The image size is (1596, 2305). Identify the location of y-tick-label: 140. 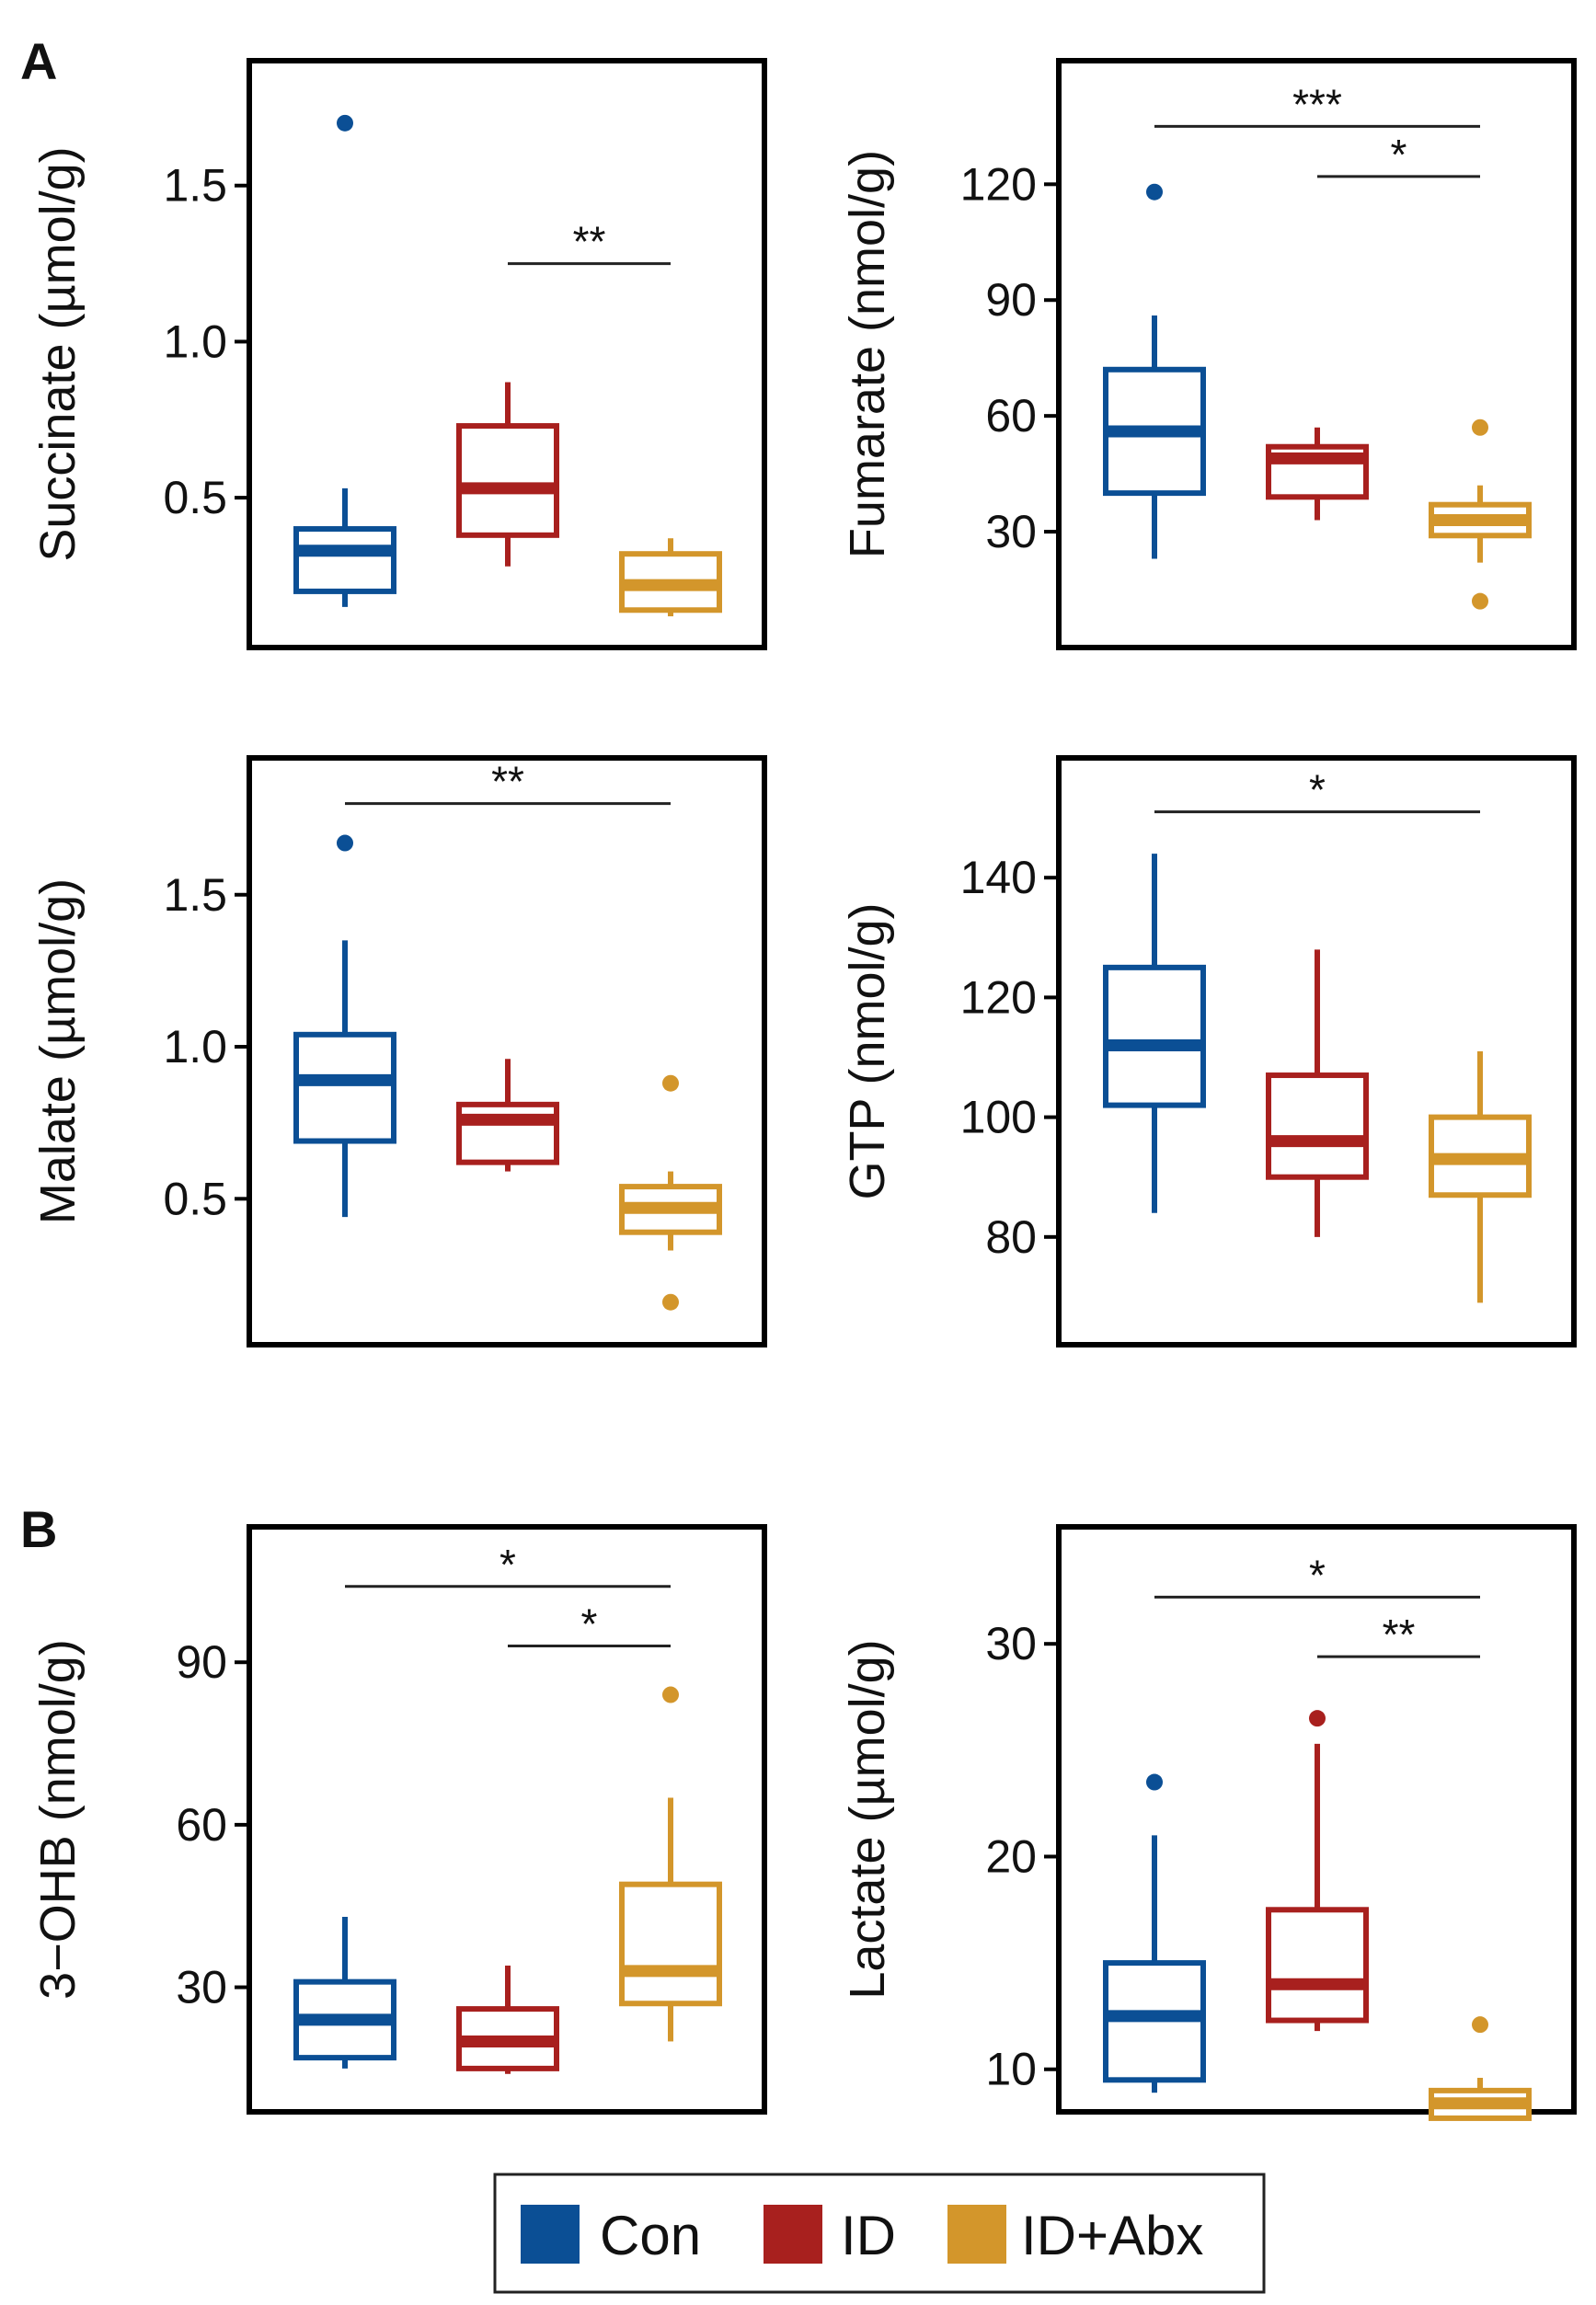
(999, 877).